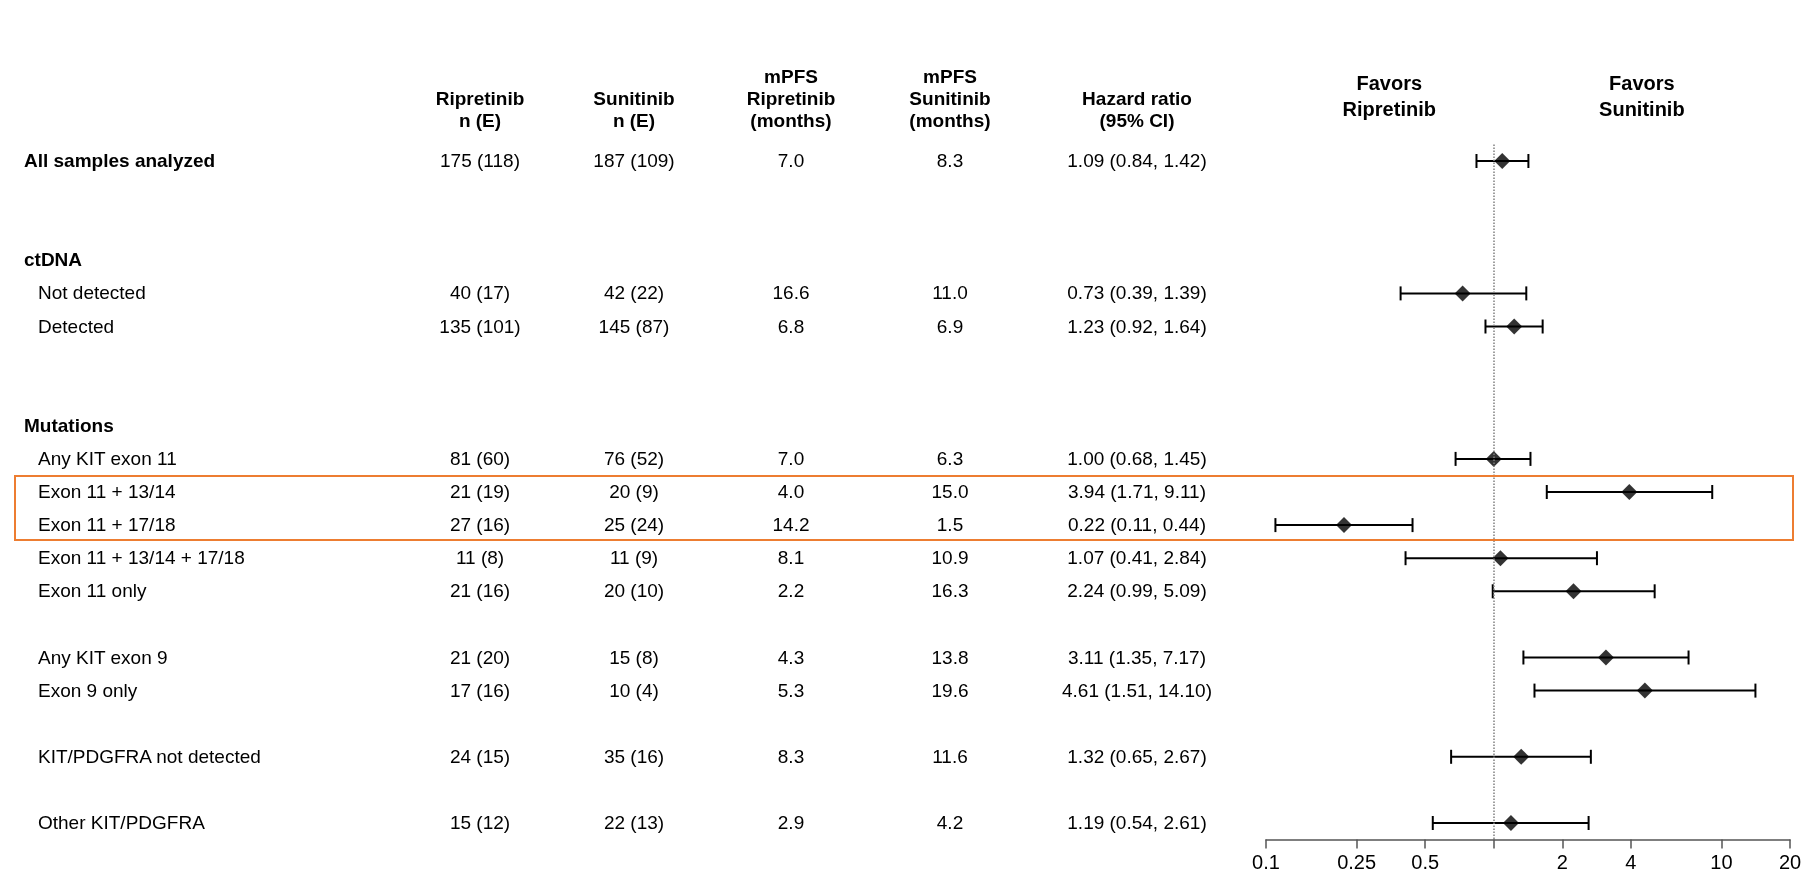  What do you see at coordinates (1137, 756) in the screenshot?
I see `text: 1.32 (0.65, 2.67)` at bounding box center [1137, 756].